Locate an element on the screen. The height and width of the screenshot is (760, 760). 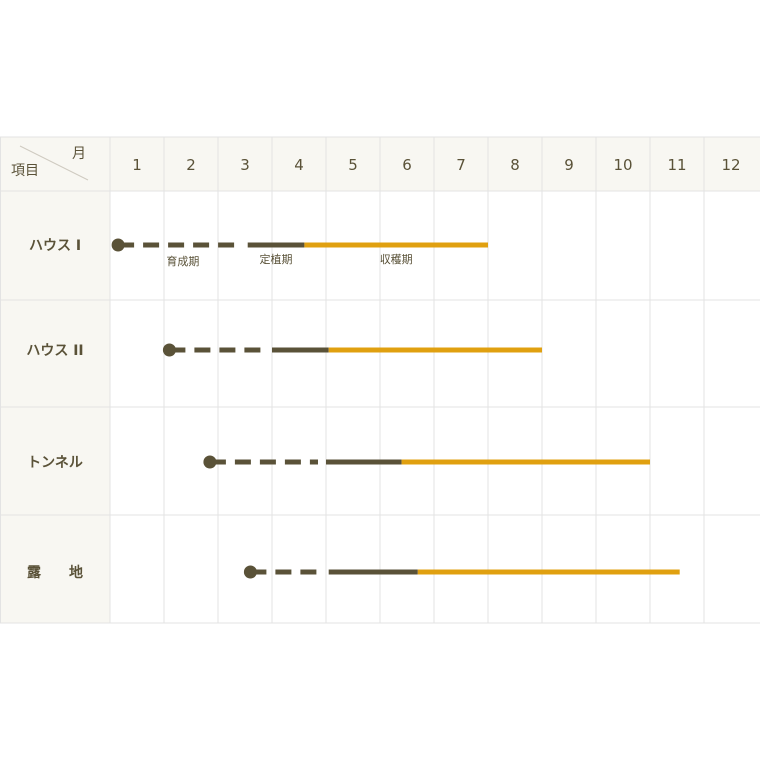
corner-item-label: 項目 is located at coordinates (25, 171).